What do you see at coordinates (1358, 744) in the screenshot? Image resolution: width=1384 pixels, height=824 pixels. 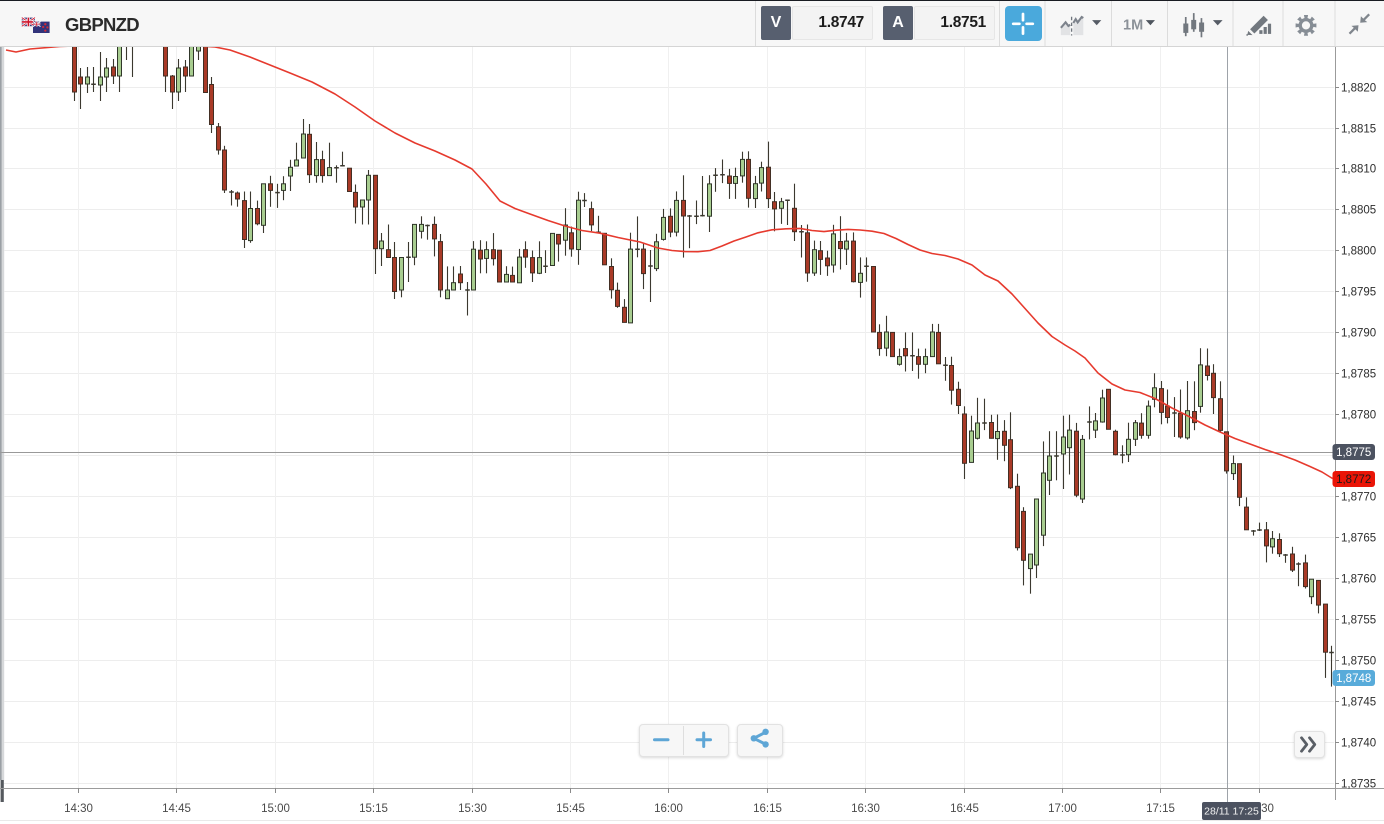 I see `svg-text: 1,8740` at bounding box center [1358, 744].